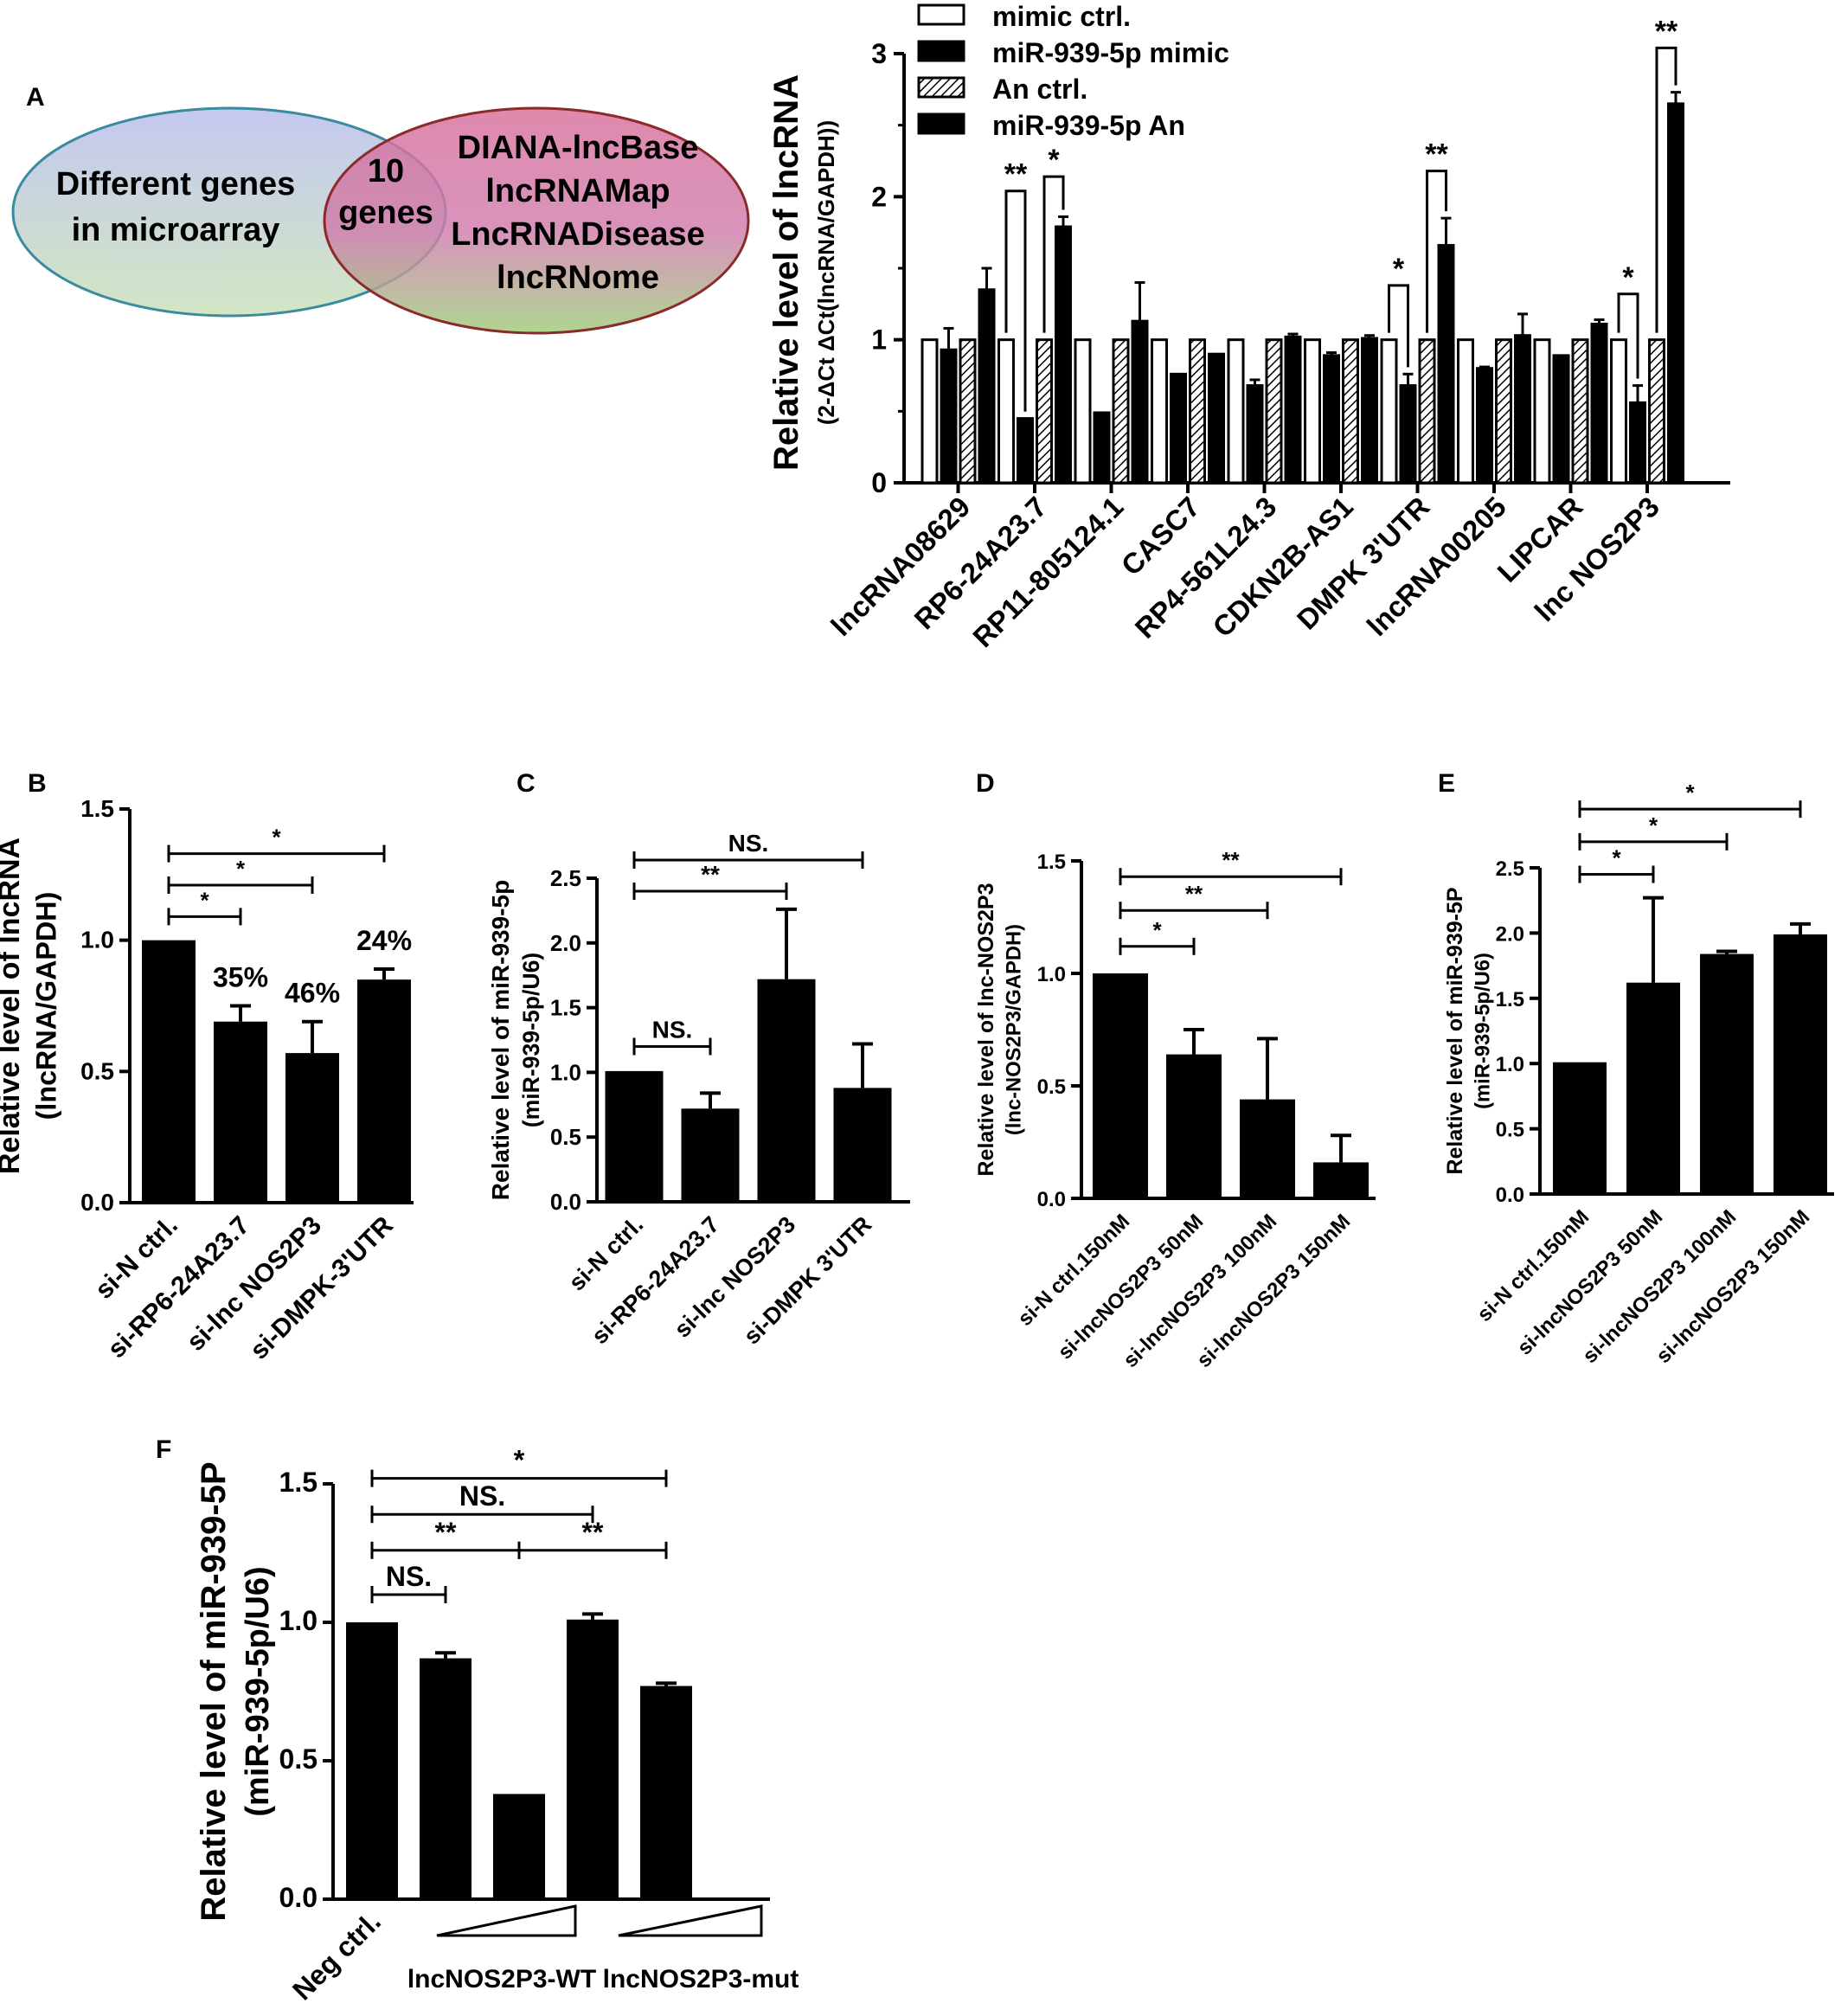 Image resolution: width=1841 pixels, height=2016 pixels. Describe the element at coordinates (1039, 89) in the screenshot. I see `legend-label-a: An ctrl.` at that location.